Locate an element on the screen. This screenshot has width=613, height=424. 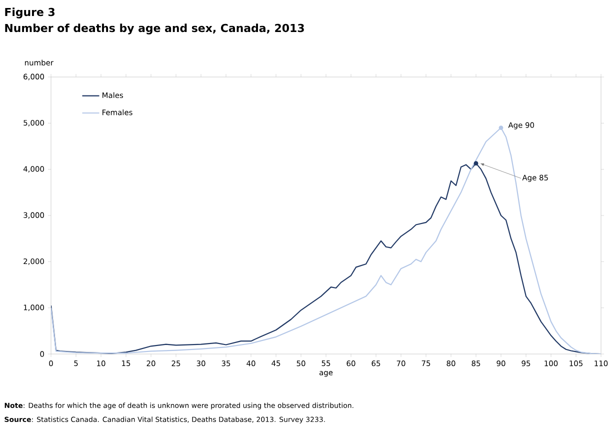
chart-subtitle: Number of deaths by age and sex, Canada, 2013 is located at coordinates (154, 29).